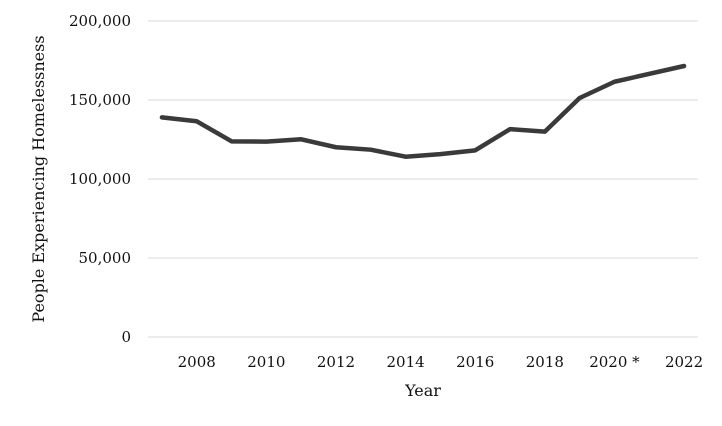 Image resolution: width=722 pixels, height=426 pixels. Describe the element at coordinates (105, 258) in the screenshot. I see `y-tick-label: 50,000` at that location.